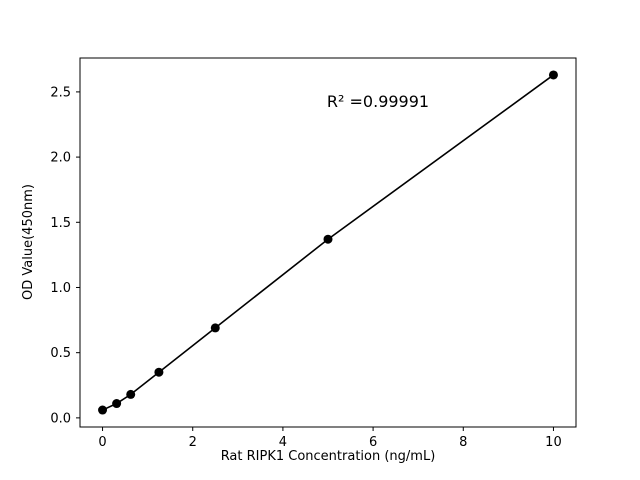  Describe the element at coordinates (283, 442) in the screenshot. I see `x-tick-label: 4` at that location.